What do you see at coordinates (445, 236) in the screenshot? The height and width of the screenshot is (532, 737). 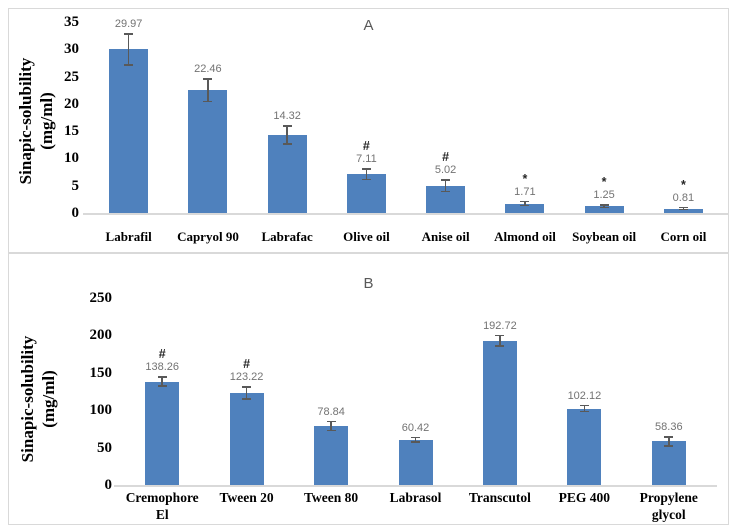 I see `category-label: Anise oil` at bounding box center [445, 236].